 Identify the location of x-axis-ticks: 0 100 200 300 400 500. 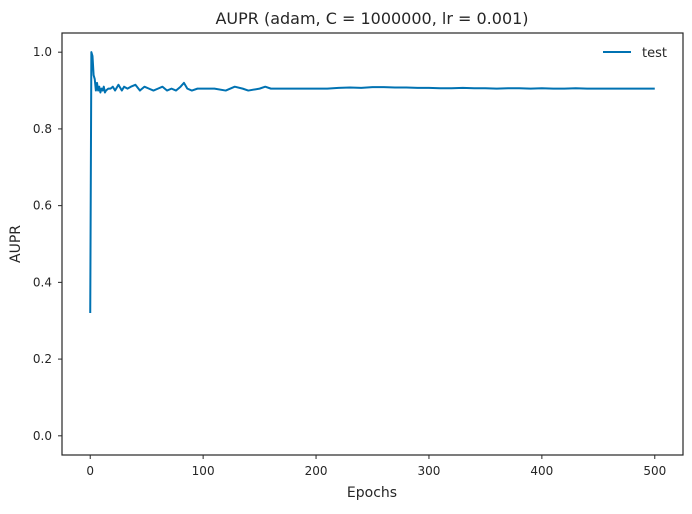
(376, 466).